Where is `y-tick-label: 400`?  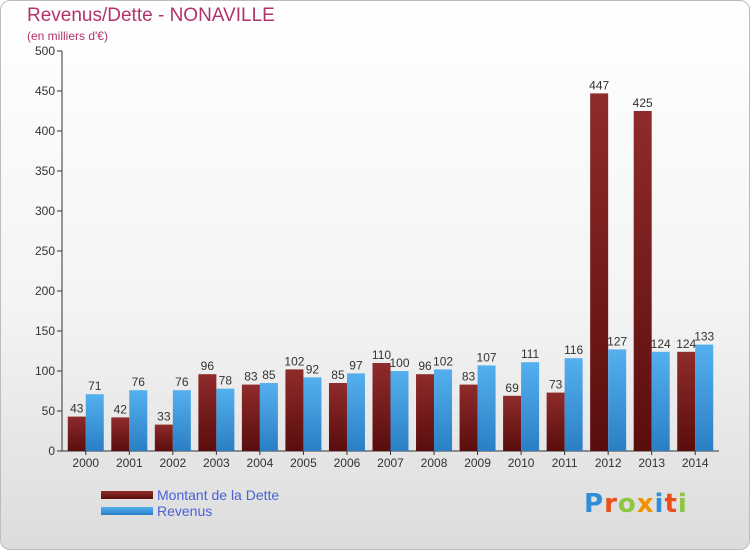
y-tick-label: 400 is located at coordinates (45, 131).